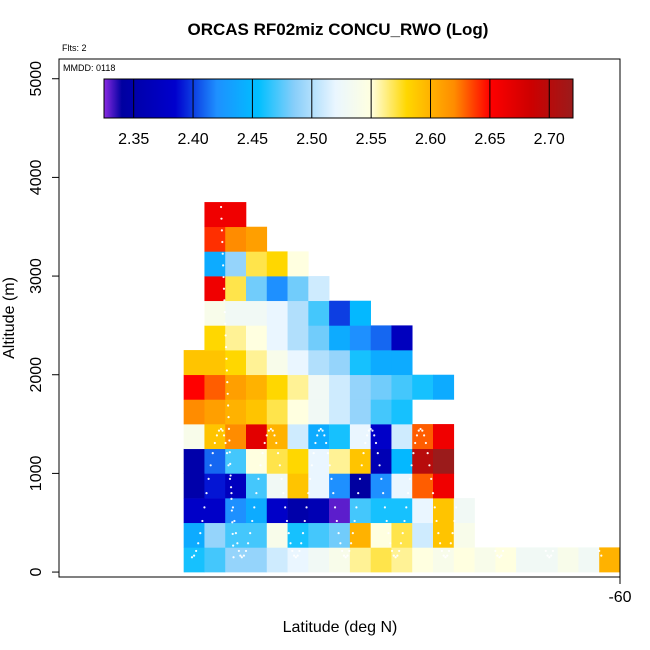 This screenshot has width=650, height=650. Describe the element at coordinates (340, 627) in the screenshot. I see `x-axis-label: Latitude (deg N)` at that location.